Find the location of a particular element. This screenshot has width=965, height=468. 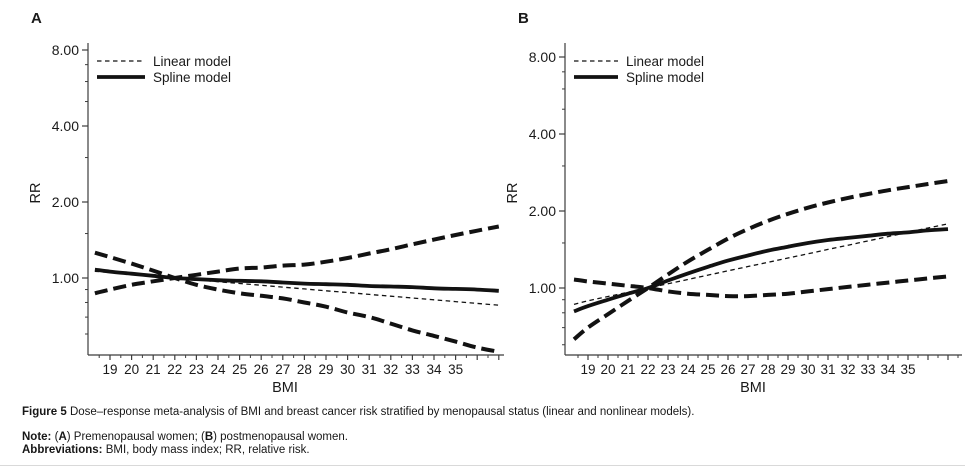

caption-text: ( is located at coordinates (56, 436).